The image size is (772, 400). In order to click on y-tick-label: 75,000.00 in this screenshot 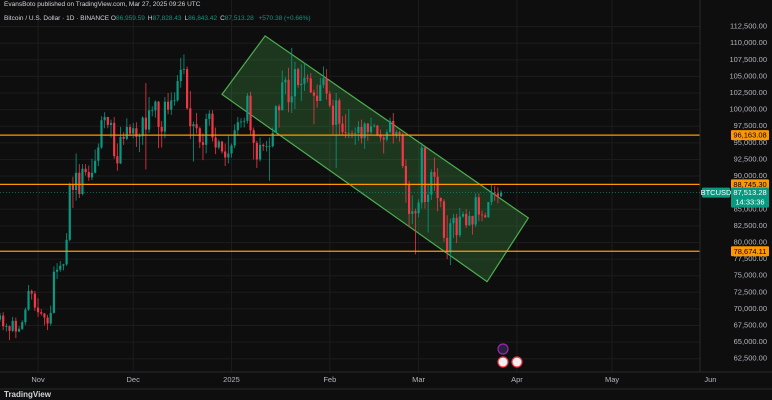, I will do `click(750, 275)`.